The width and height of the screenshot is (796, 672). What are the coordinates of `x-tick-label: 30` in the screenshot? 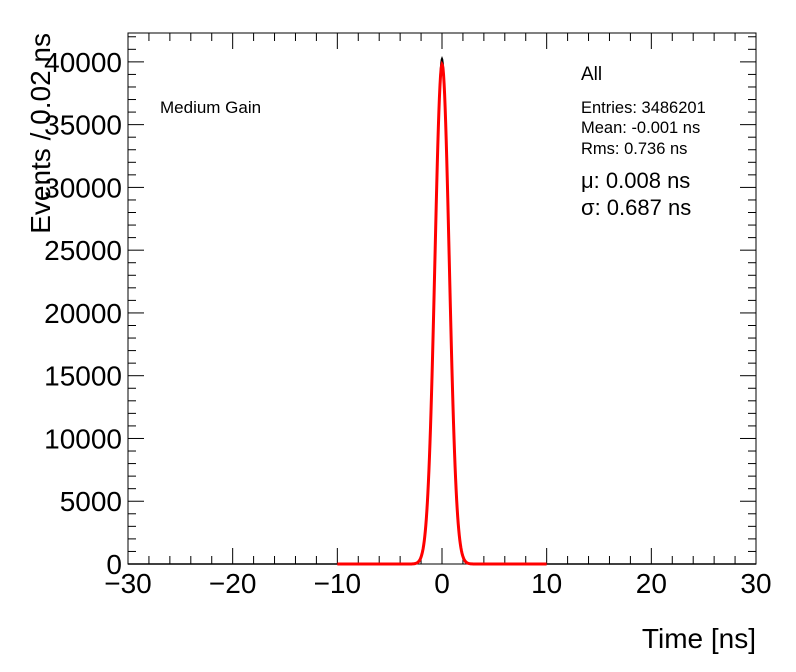 It's located at (755, 583).